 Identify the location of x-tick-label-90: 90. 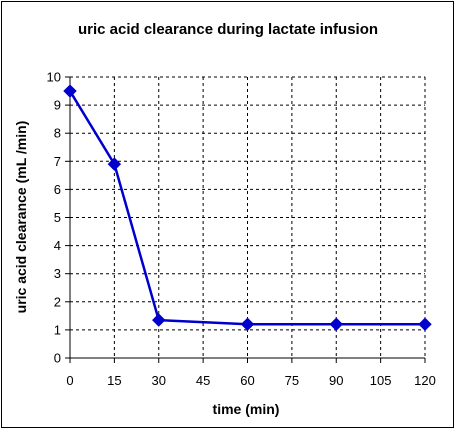
(336, 380).